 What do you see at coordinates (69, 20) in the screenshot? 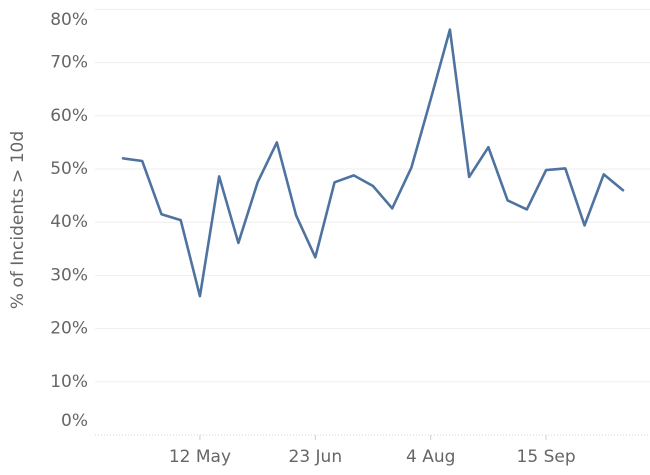
I see `y-tick-label: 80%` at bounding box center [69, 20].